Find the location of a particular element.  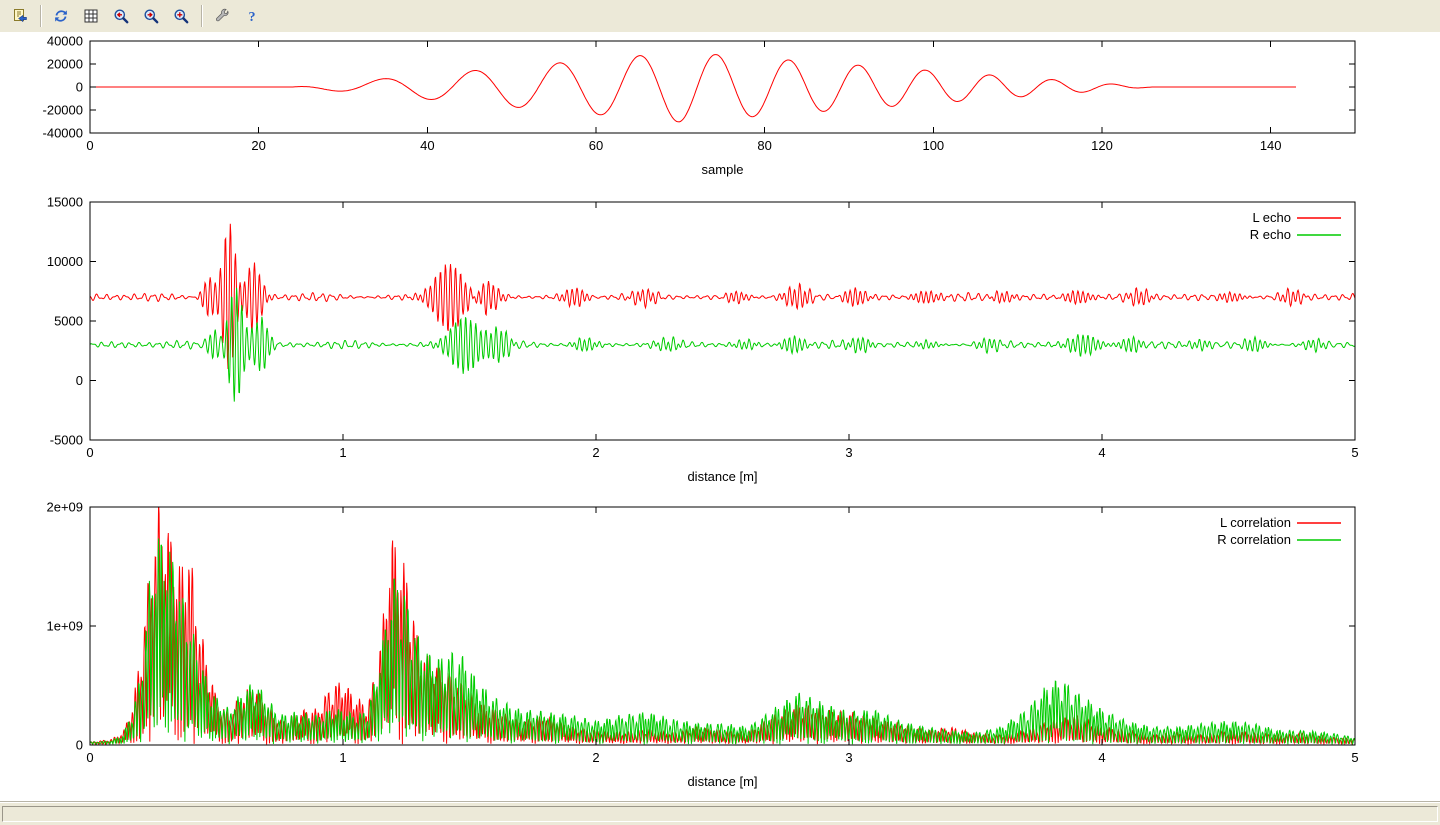

grid-icon is located at coordinates (91, 16).